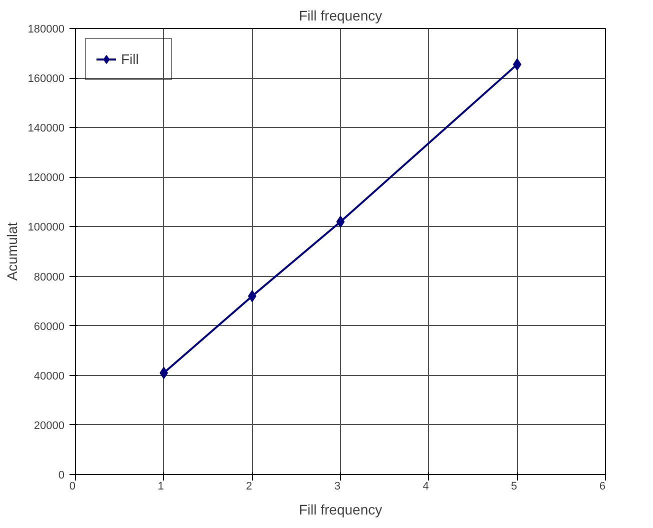  What do you see at coordinates (340, 510) in the screenshot?
I see `x-axis-title: Fill frequency` at bounding box center [340, 510].